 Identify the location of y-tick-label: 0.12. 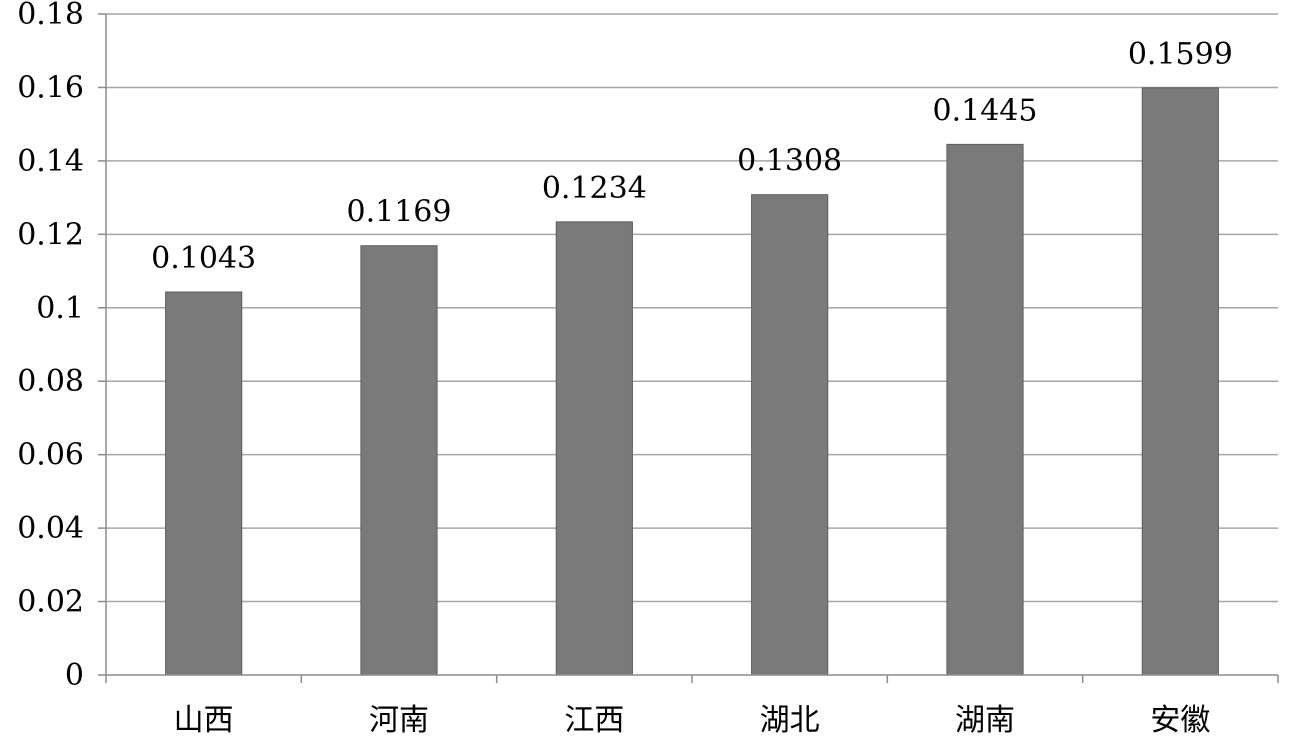
(50, 234).